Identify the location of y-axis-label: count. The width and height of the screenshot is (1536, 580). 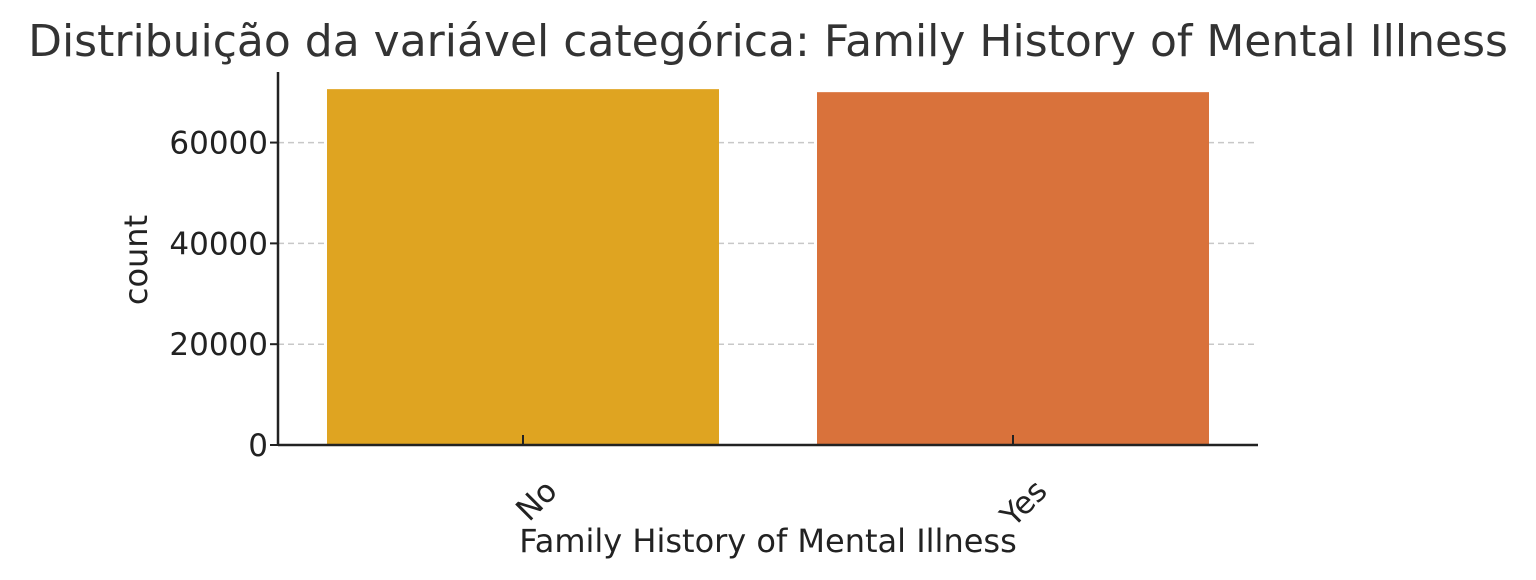
(136, 260).